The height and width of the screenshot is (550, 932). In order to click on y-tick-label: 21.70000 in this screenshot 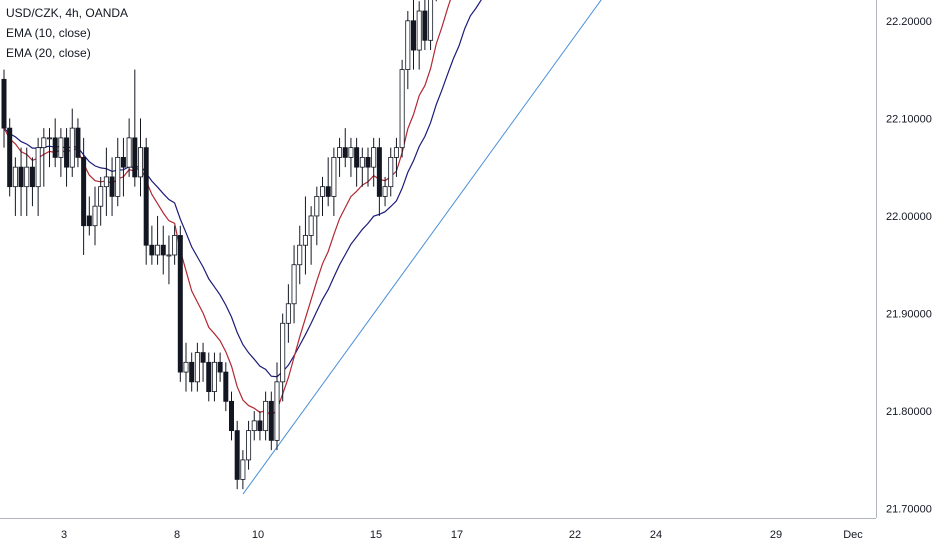, I will do `click(909, 510)`.